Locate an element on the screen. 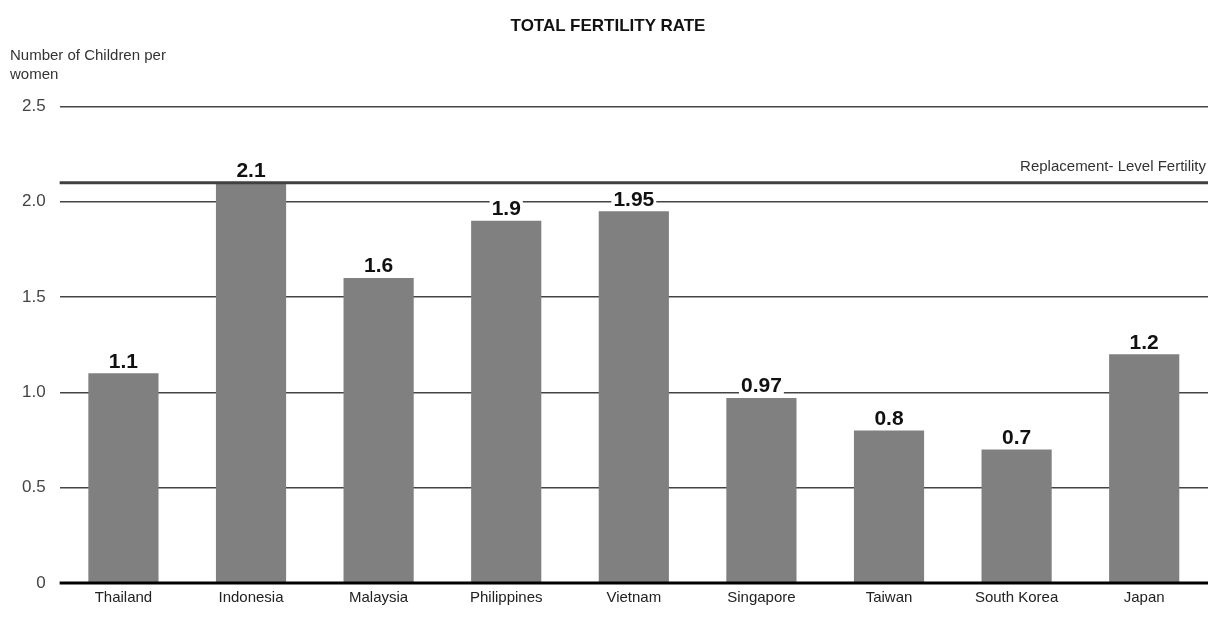 The image size is (1222, 627). x-tick-label: Taiwan is located at coordinates (889, 597).